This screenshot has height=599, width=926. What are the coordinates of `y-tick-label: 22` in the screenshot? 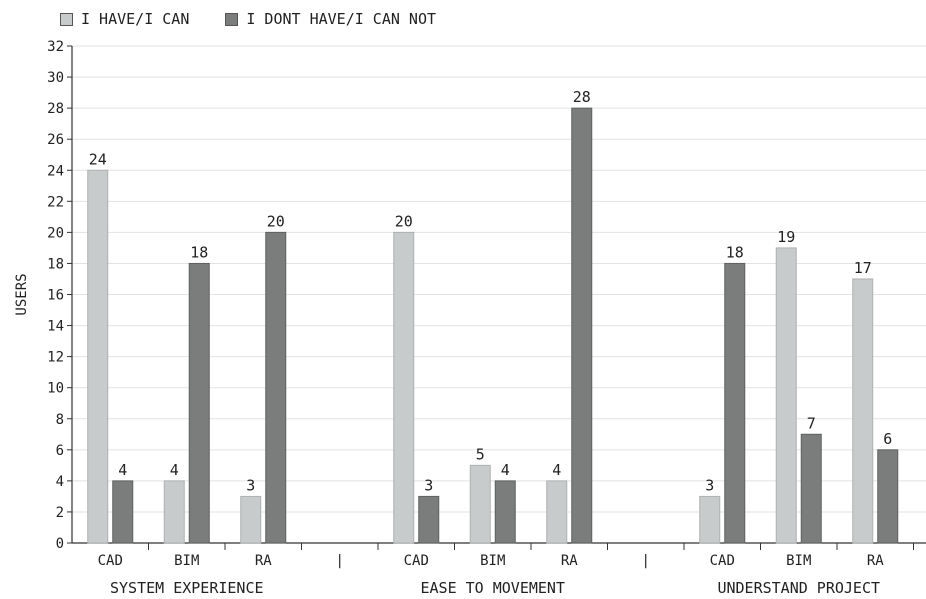 It's located at (55, 202).